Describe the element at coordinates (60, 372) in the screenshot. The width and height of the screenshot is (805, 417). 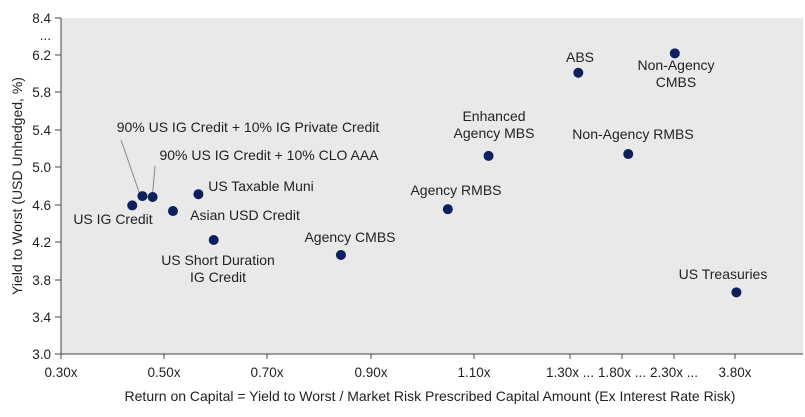
I see `x-tick-label: 0.30x` at that location.